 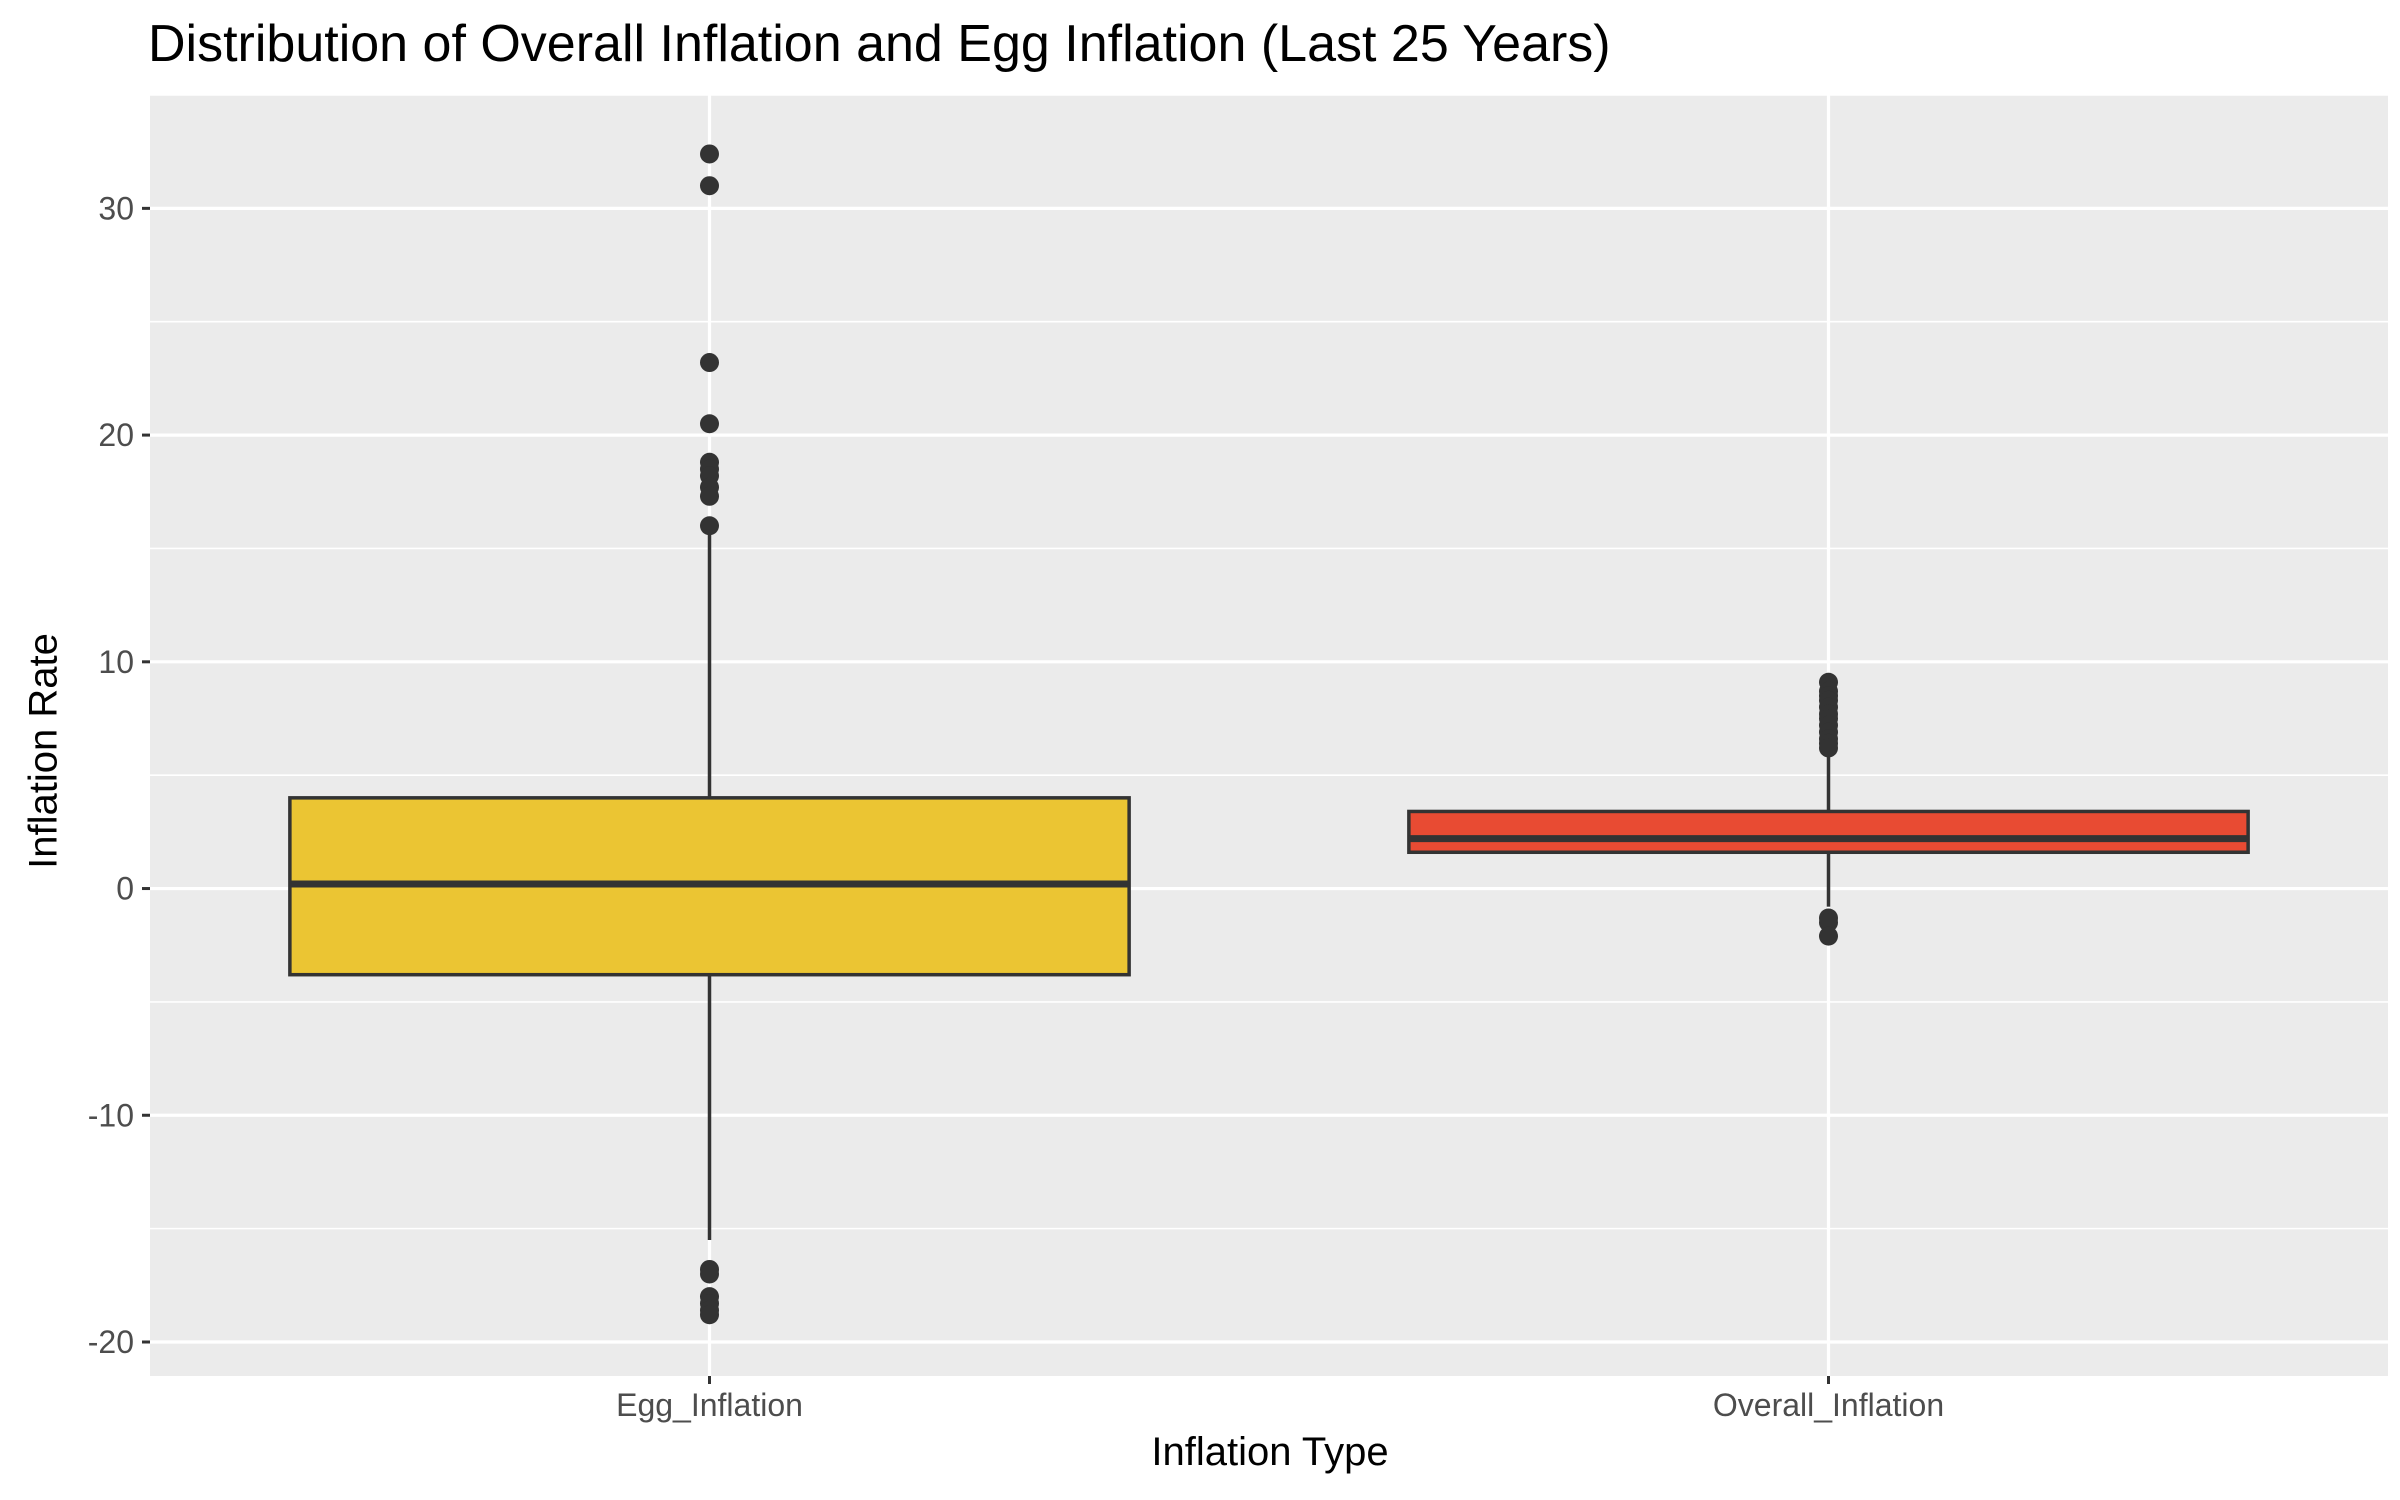 I want to click on y-tick-label: 20, so click(x=116, y=435).